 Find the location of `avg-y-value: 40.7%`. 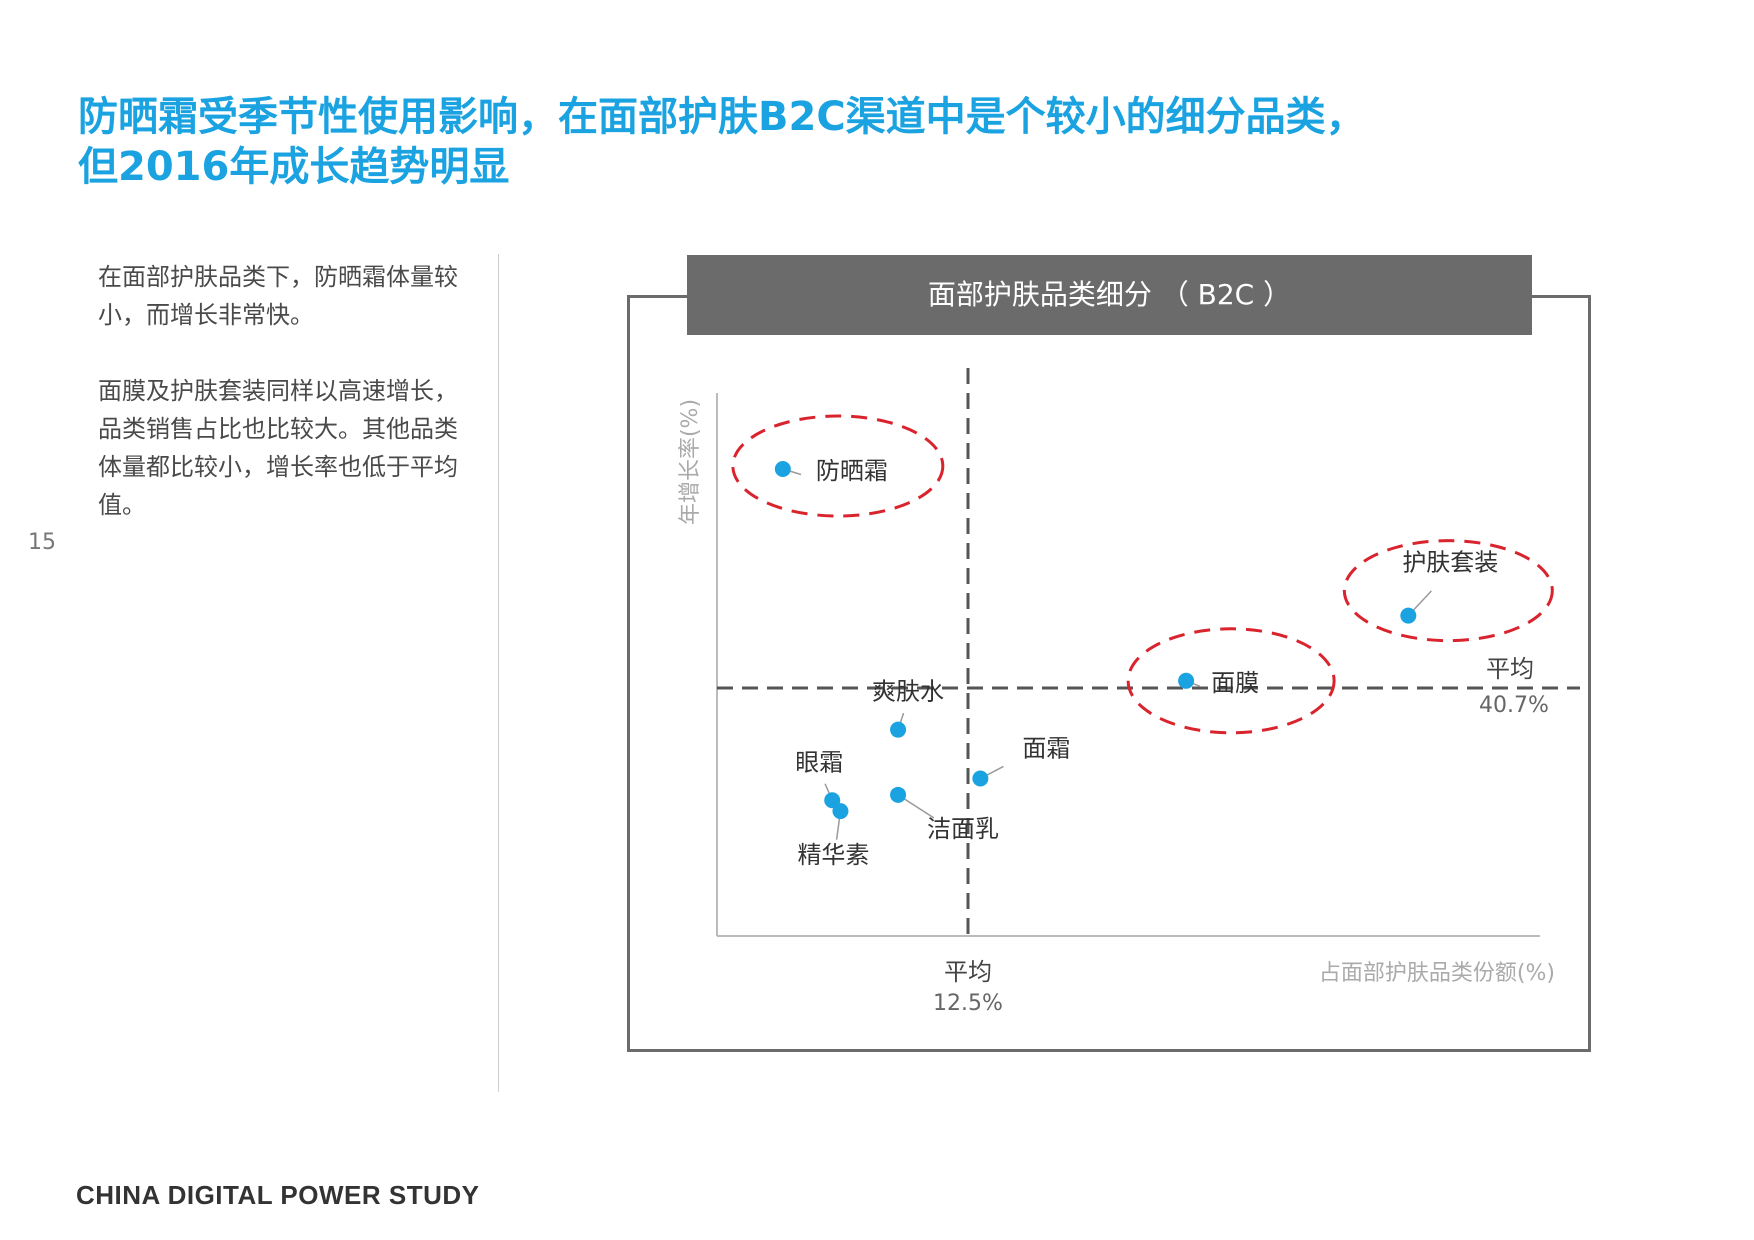

avg-y-value: 40.7% is located at coordinates (1514, 705).